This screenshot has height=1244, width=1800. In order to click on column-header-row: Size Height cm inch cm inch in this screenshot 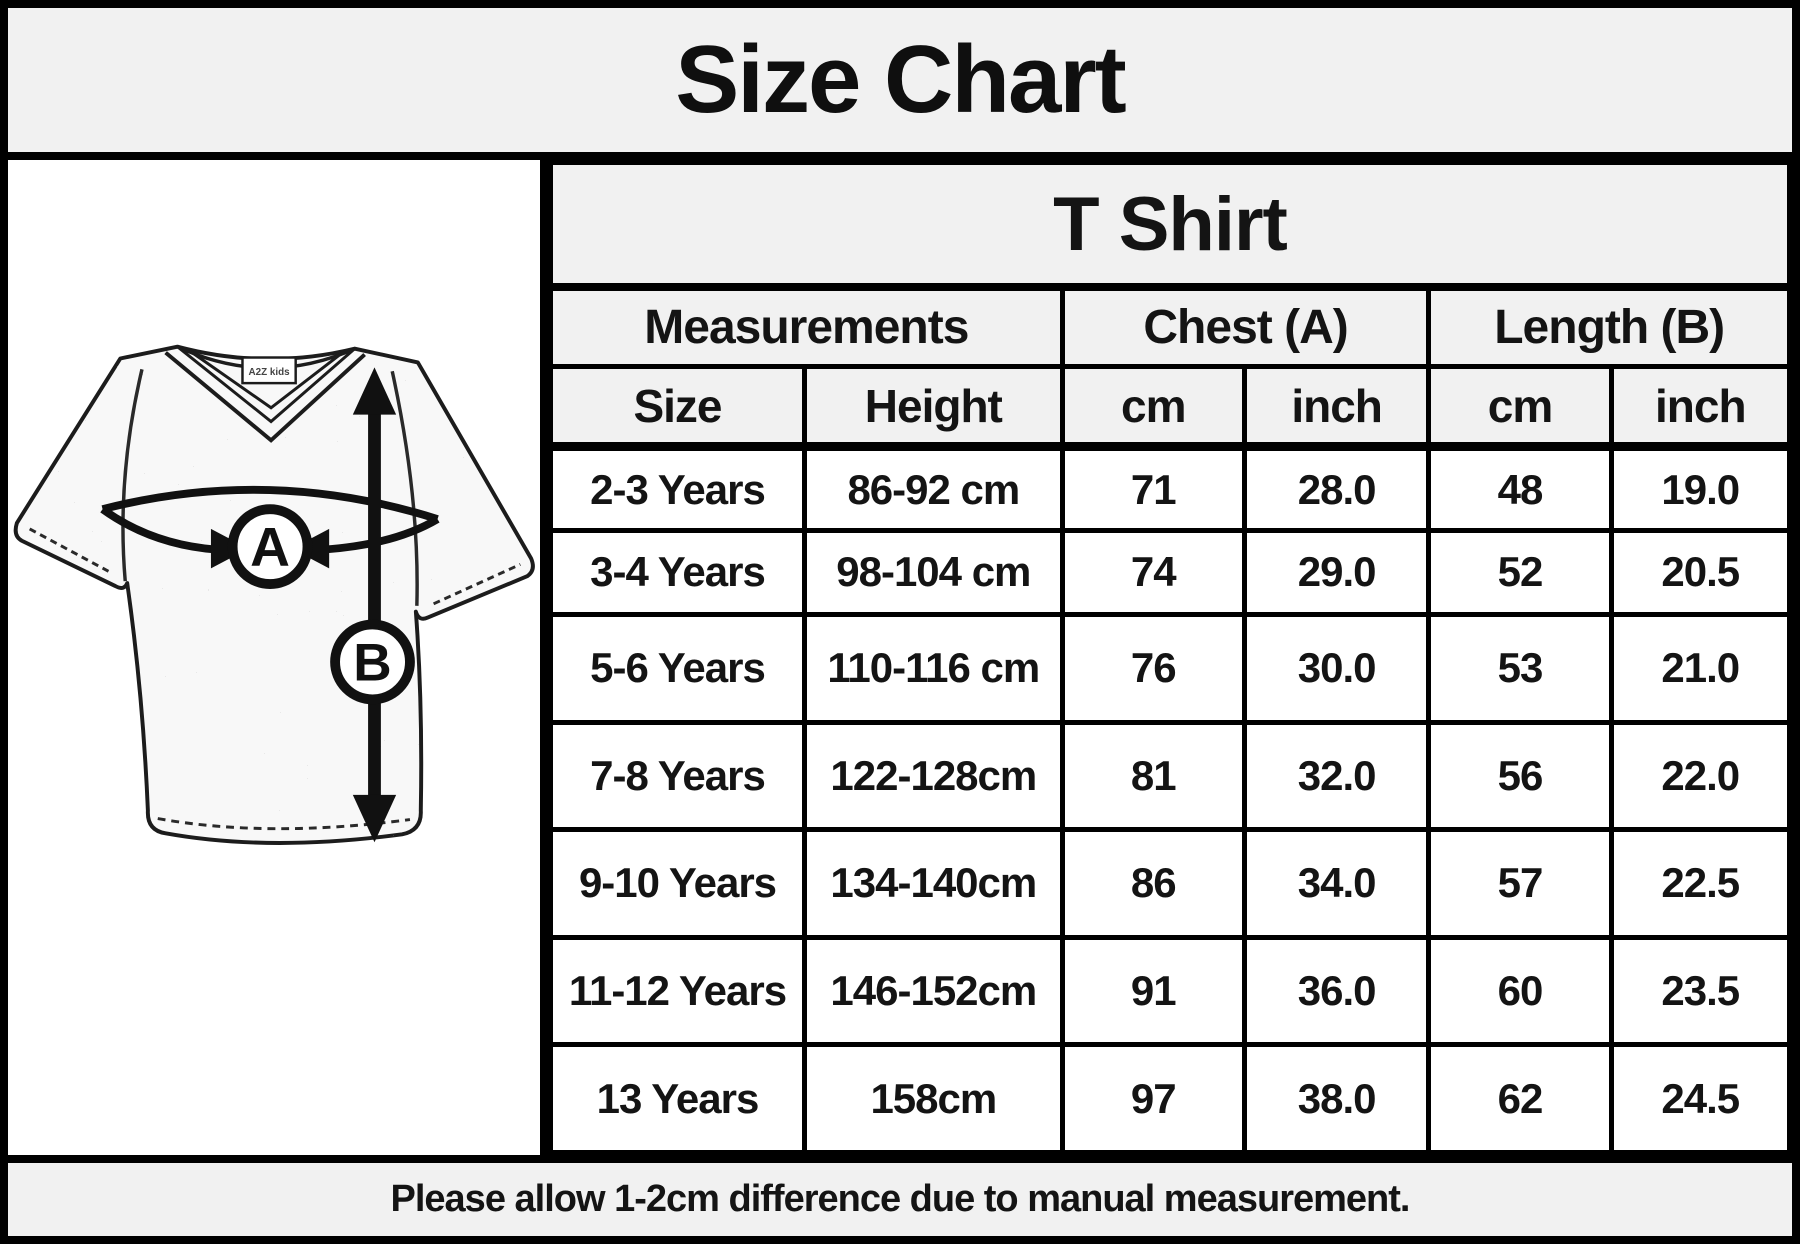, I will do `click(1170, 408)`.